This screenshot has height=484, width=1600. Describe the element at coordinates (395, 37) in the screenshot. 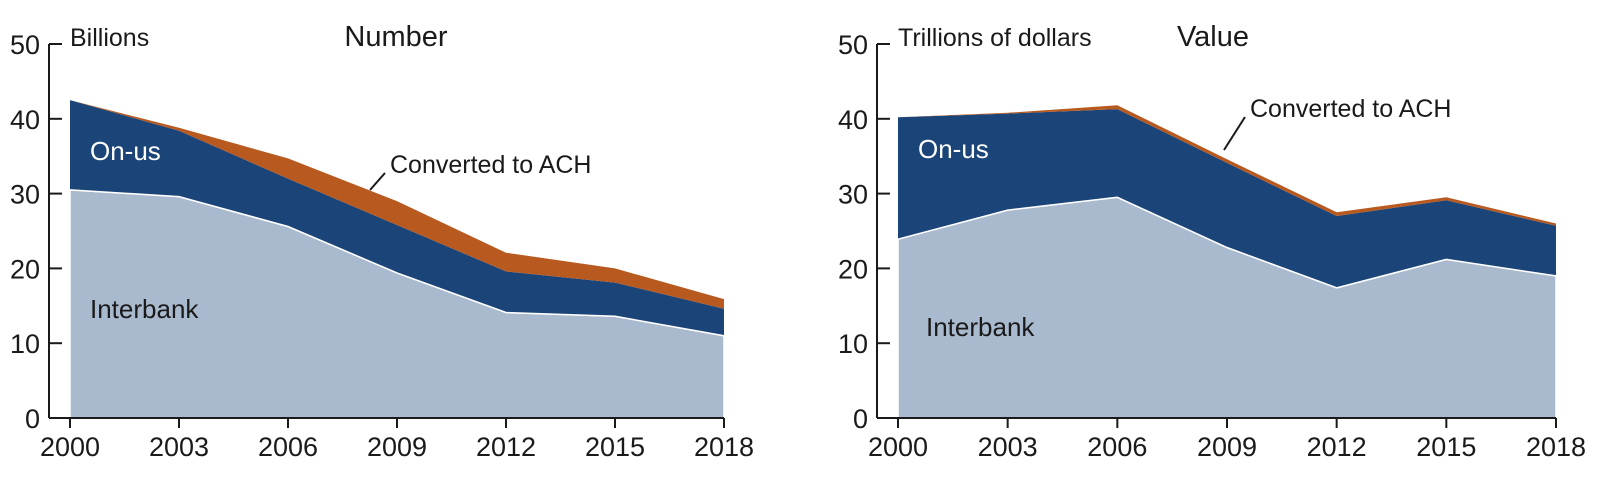

I see `number-title: Number` at that location.